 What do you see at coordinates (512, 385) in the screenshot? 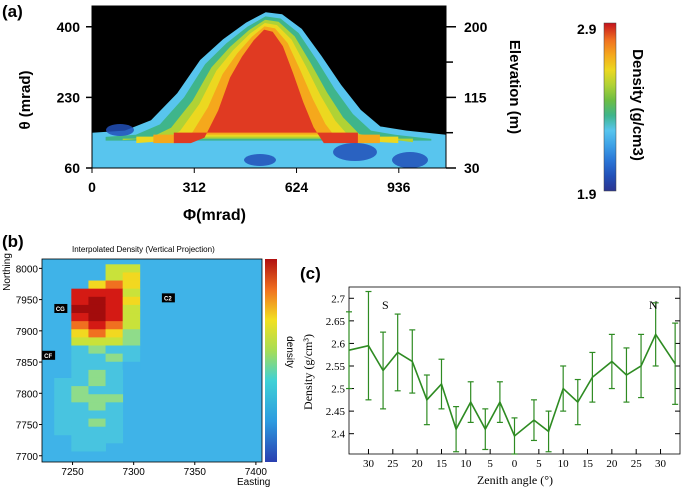
I see `series-line-density` at bounding box center [512, 385].